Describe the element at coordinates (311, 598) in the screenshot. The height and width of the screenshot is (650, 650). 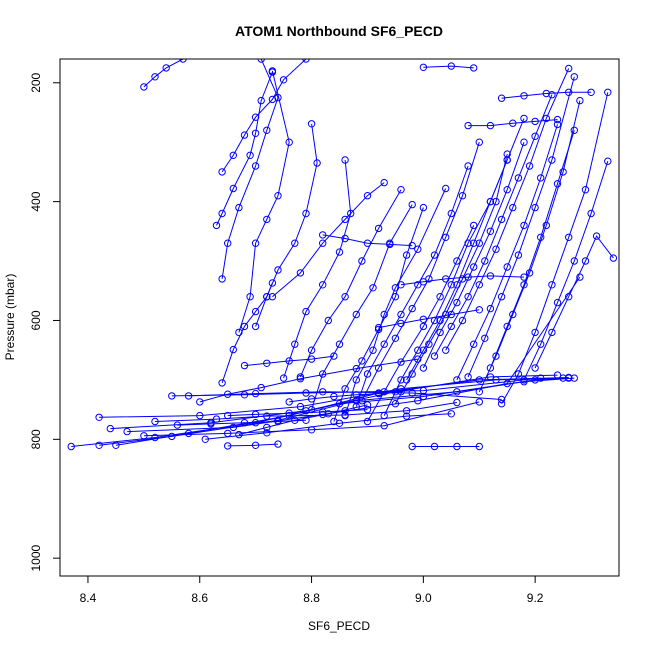
I see `x-tick-label: 8.8` at that location.